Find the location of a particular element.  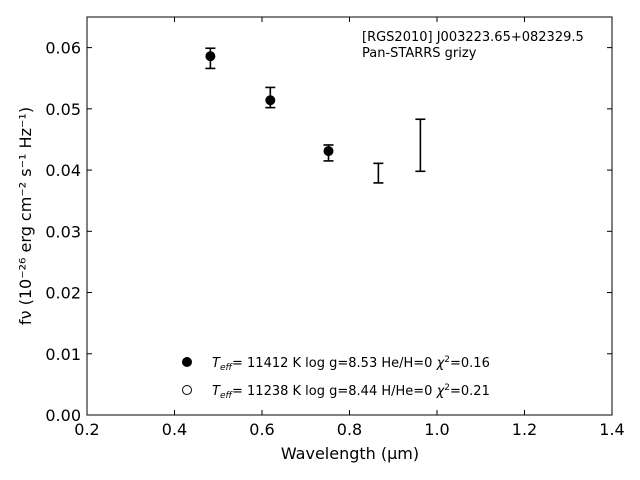

x-tick-label: 0.4 is located at coordinates (174, 429).